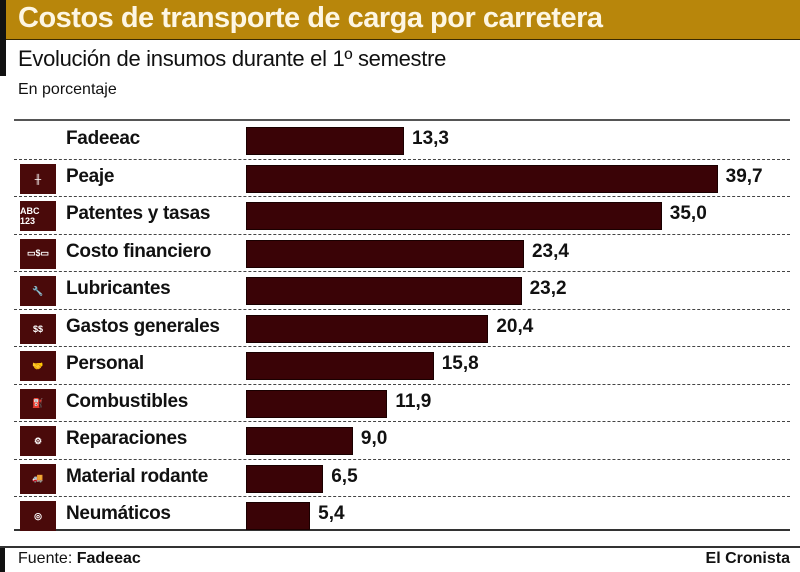 This screenshot has height=572, width=800. I want to click on truck-icon: 🚚, so click(38, 478).